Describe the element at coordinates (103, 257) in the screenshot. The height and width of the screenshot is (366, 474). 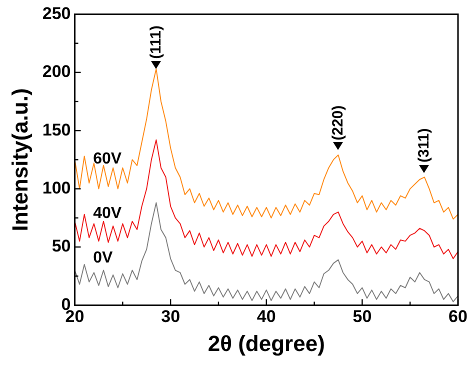
I see `series-label: 0V` at that location.